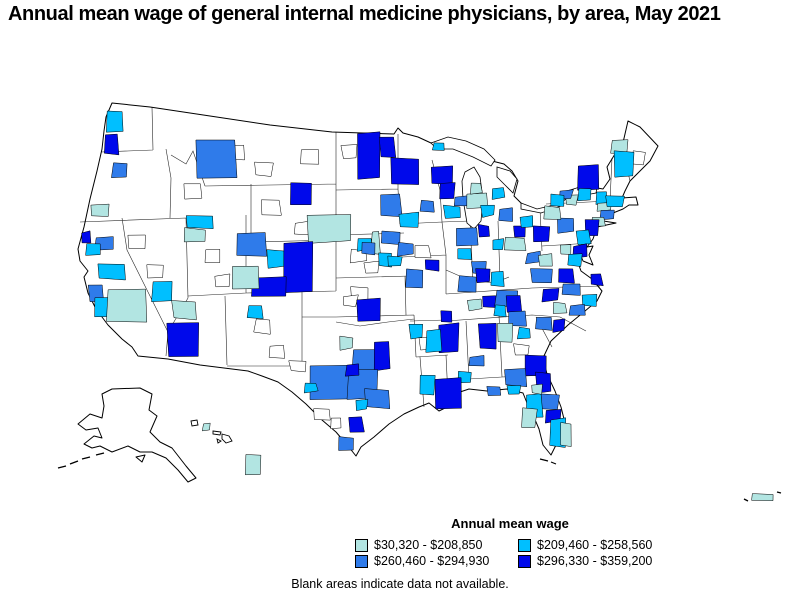 Image resolution: width=800 pixels, height=600 pixels. What do you see at coordinates (510, 523) in the screenshot?
I see `legend-title: Annual mean wage` at bounding box center [510, 523].